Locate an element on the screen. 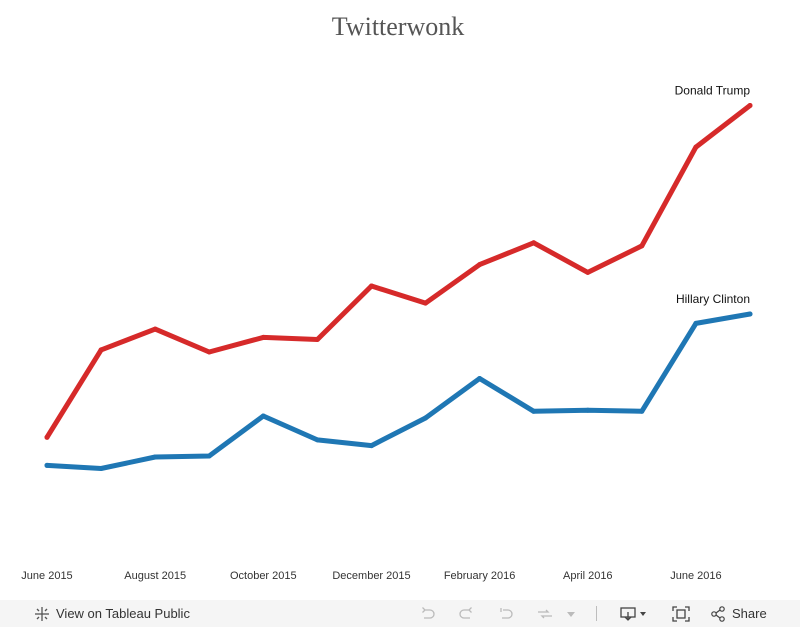 The height and width of the screenshot is (627, 800). view-on-tableau-public-link: View on Tableau Public is located at coordinates (112, 614).